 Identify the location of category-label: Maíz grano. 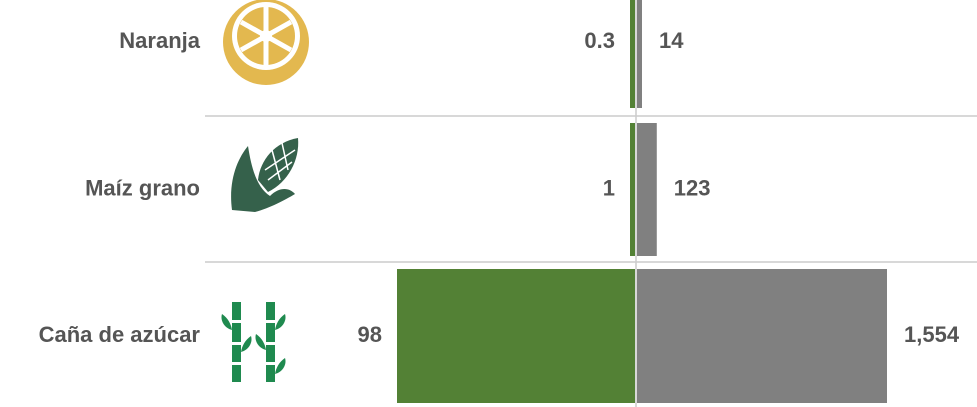
(142, 187).